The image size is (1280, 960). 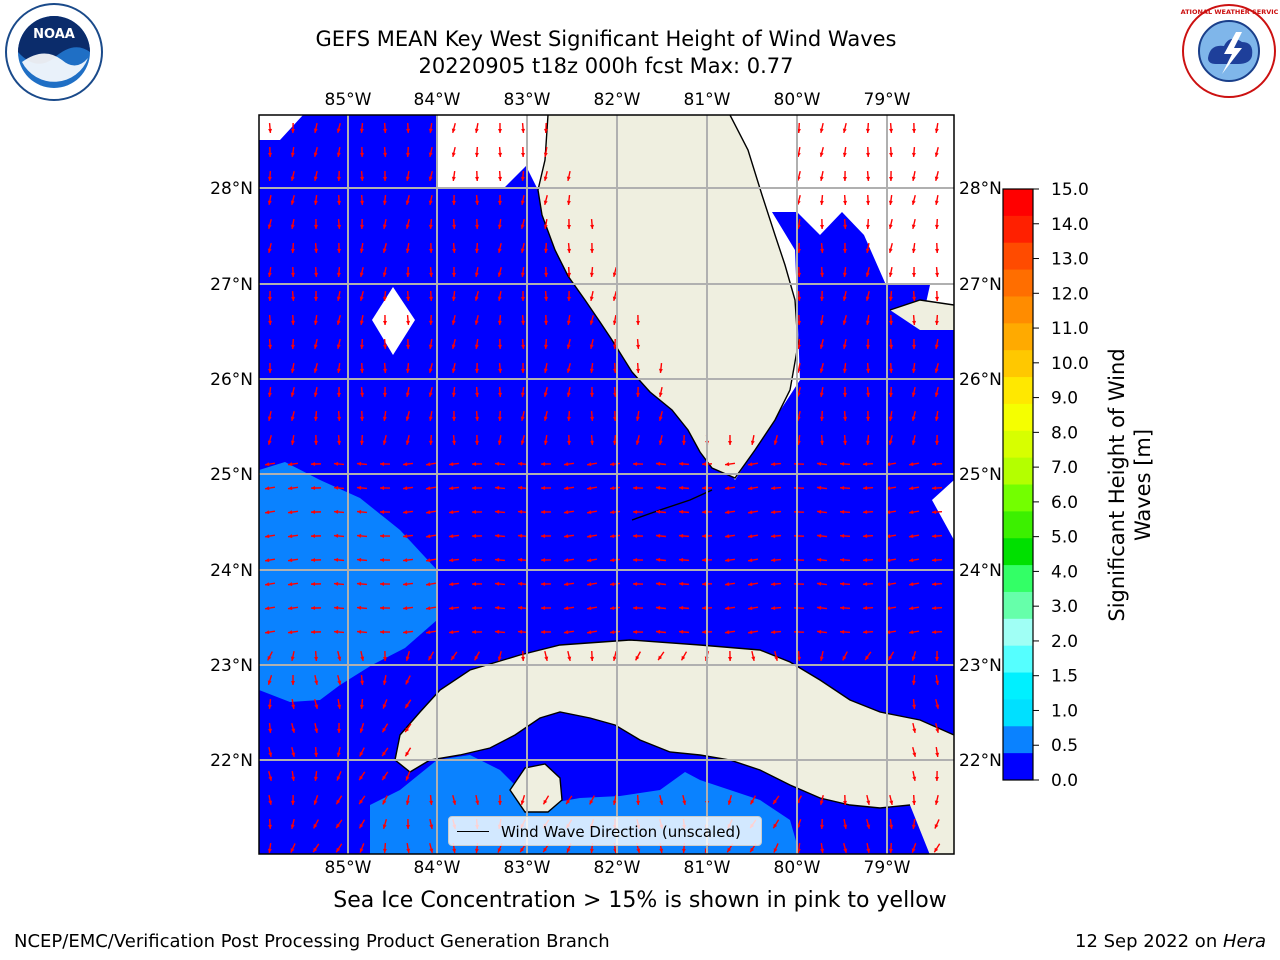 I want to click on lon-label-bottom: 82°W, so click(x=617, y=868).